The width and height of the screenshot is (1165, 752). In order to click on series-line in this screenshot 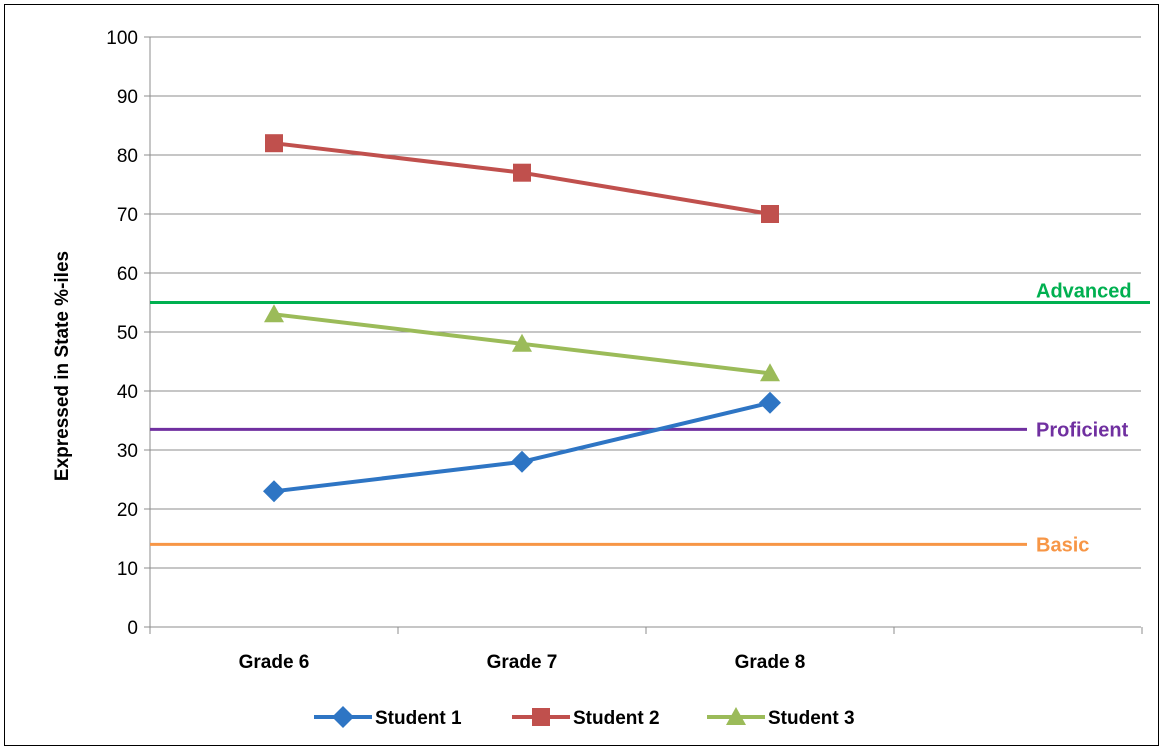, I will do `click(522, 447)`.